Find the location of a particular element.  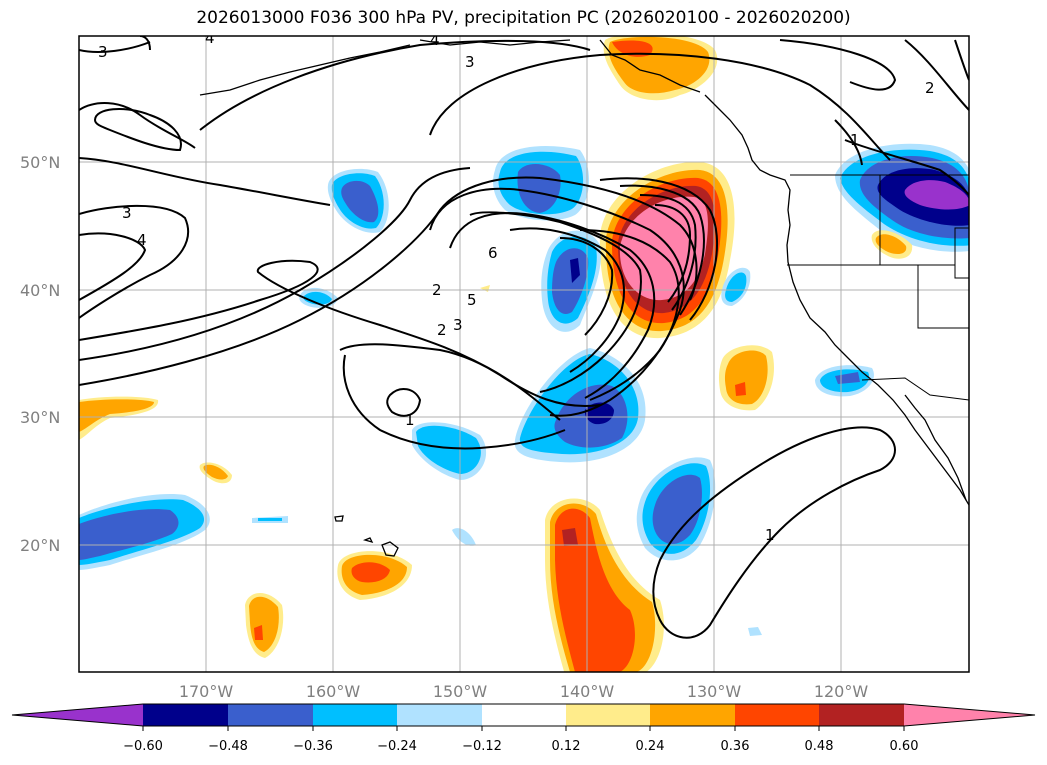

lon-label: 120°W is located at coordinates (841, 691).